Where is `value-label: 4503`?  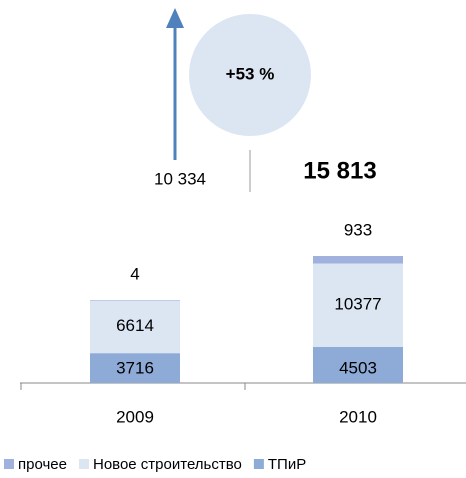
value-label: 4503 is located at coordinates (358, 367).